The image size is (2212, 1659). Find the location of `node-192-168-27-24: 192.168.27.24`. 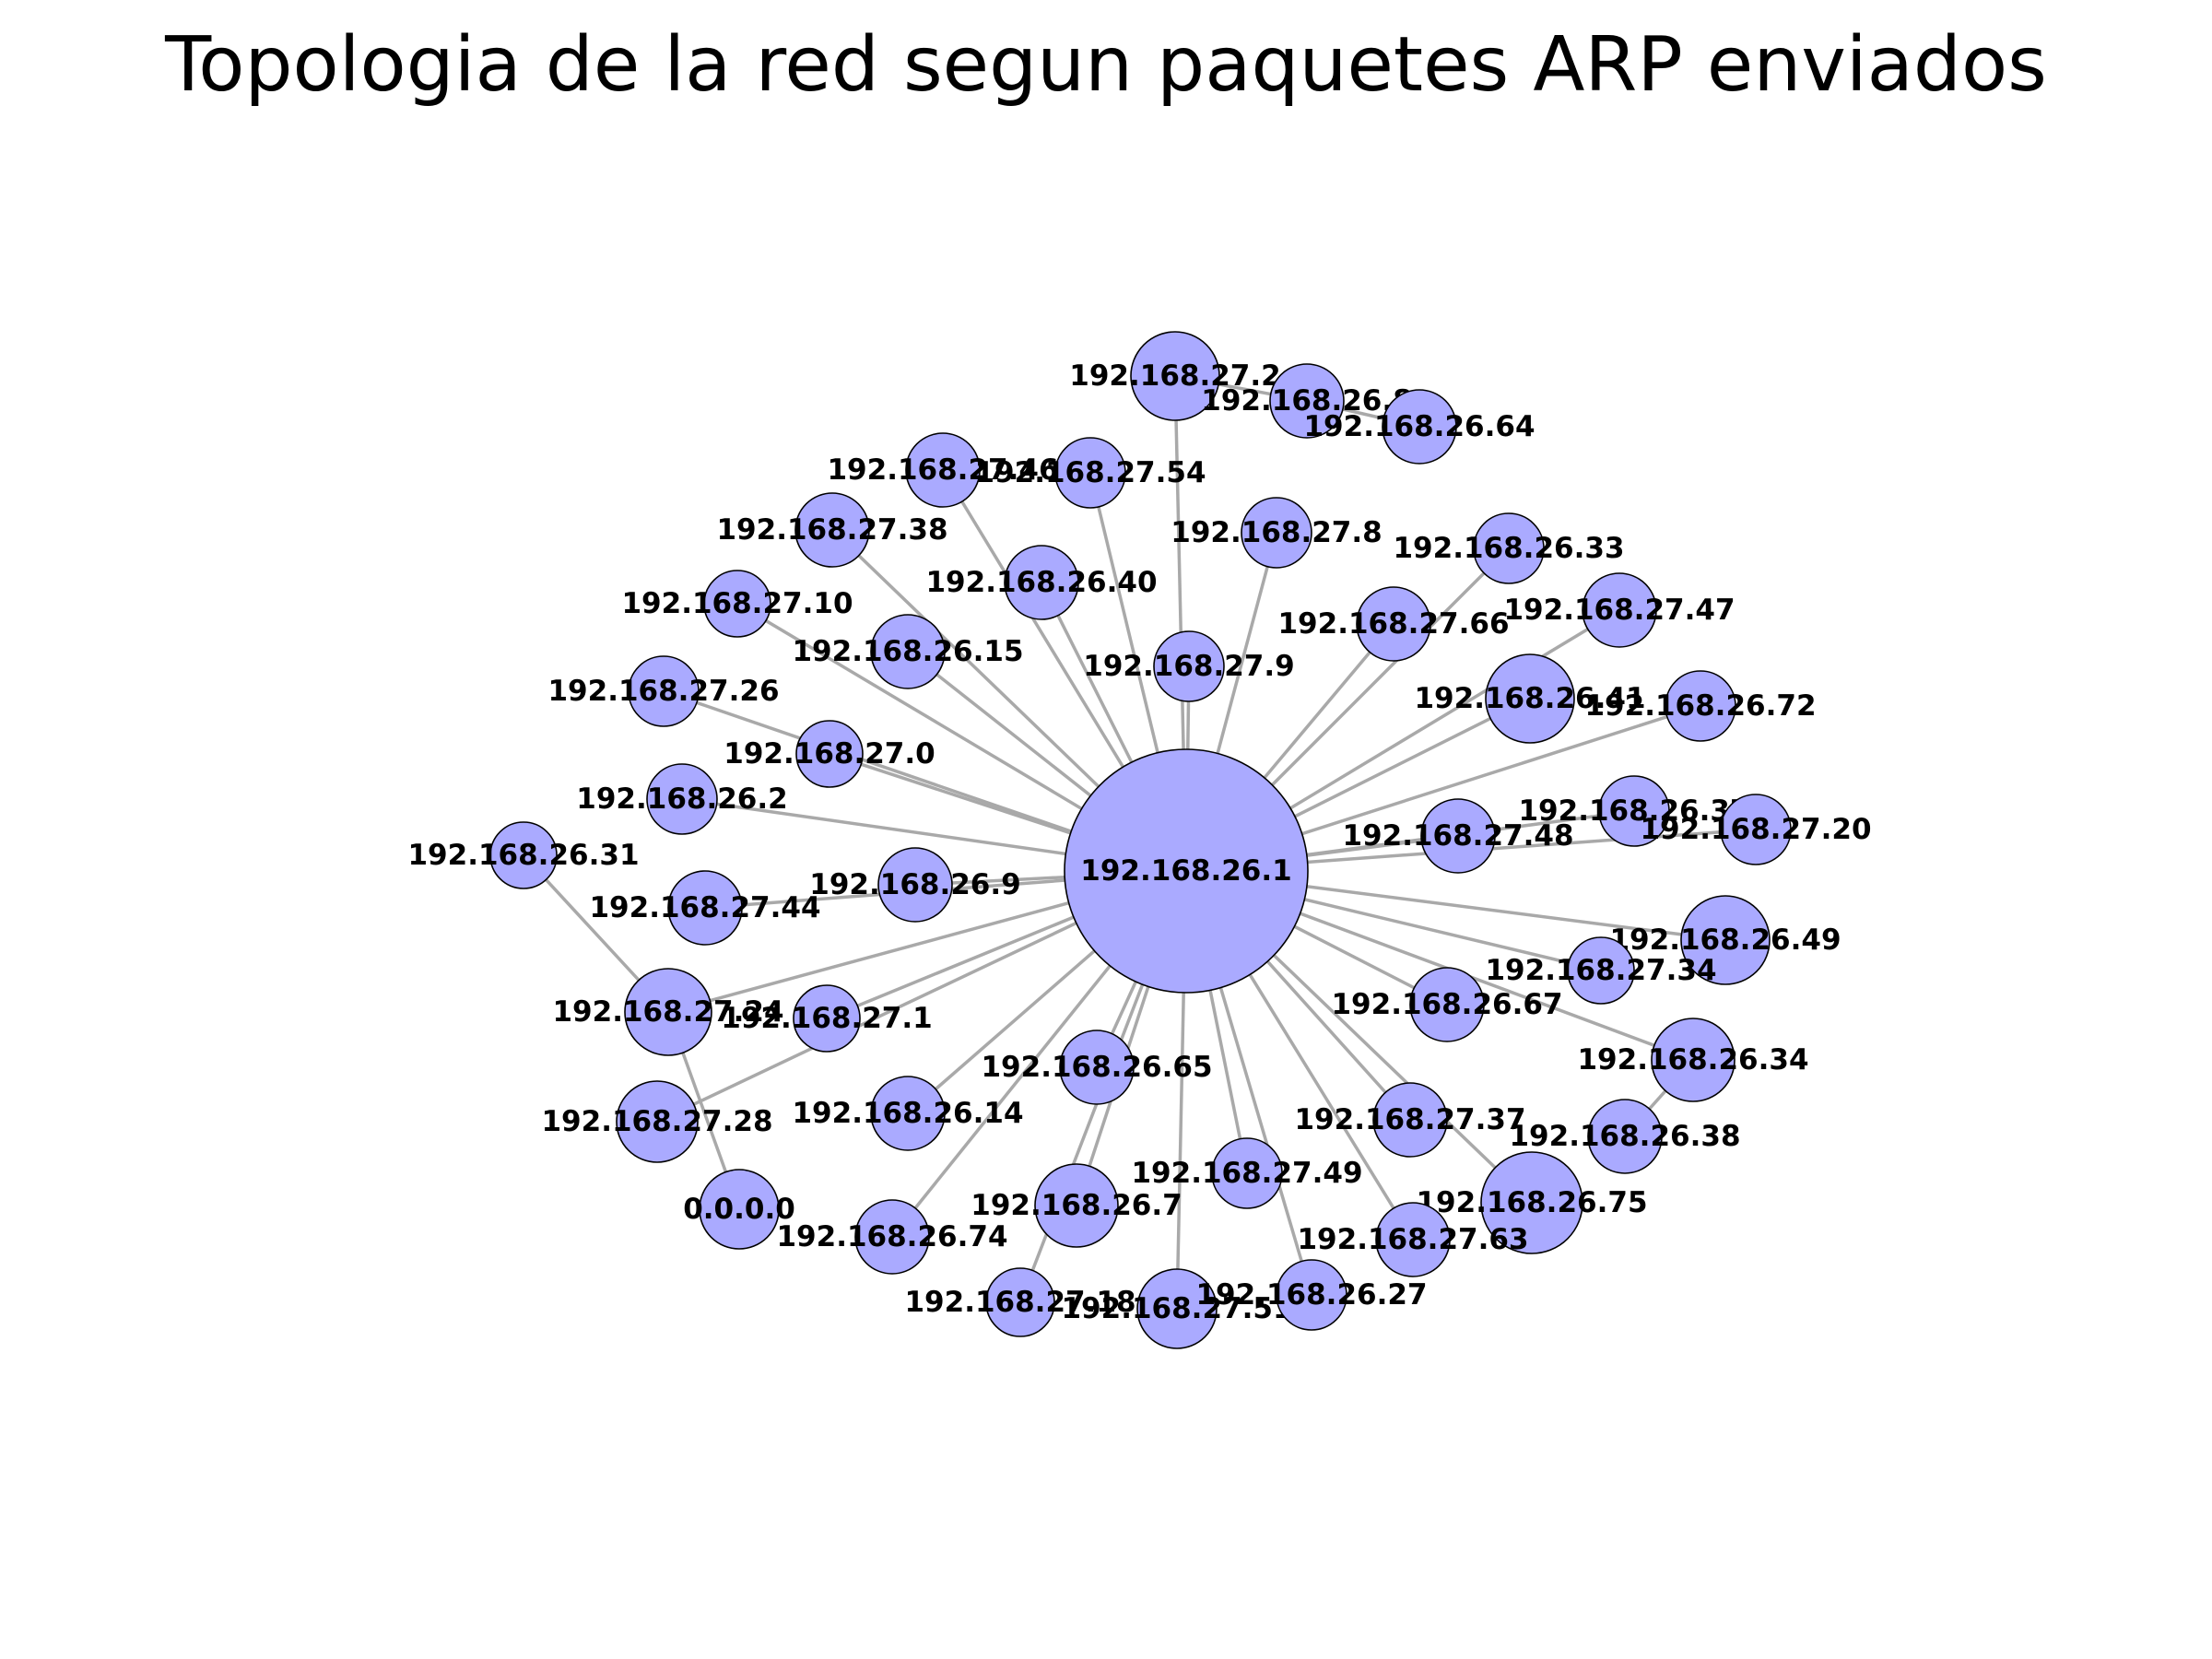

node-192-168-27-24: 192.168.27.24 is located at coordinates (668, 1012).